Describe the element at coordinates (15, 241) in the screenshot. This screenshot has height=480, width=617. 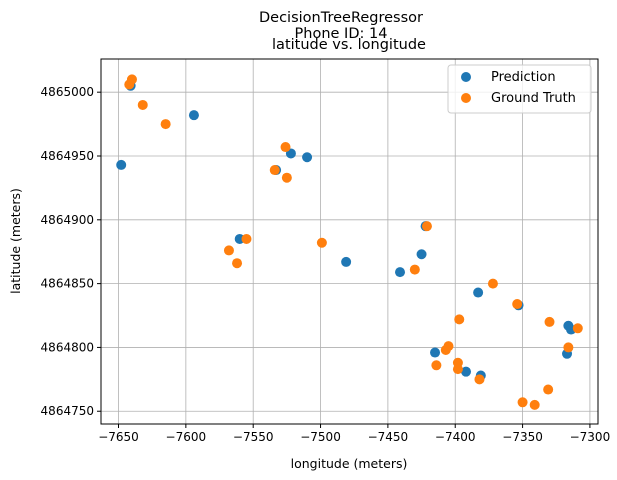
I see `y-axis-label: latitude (meters)` at that location.